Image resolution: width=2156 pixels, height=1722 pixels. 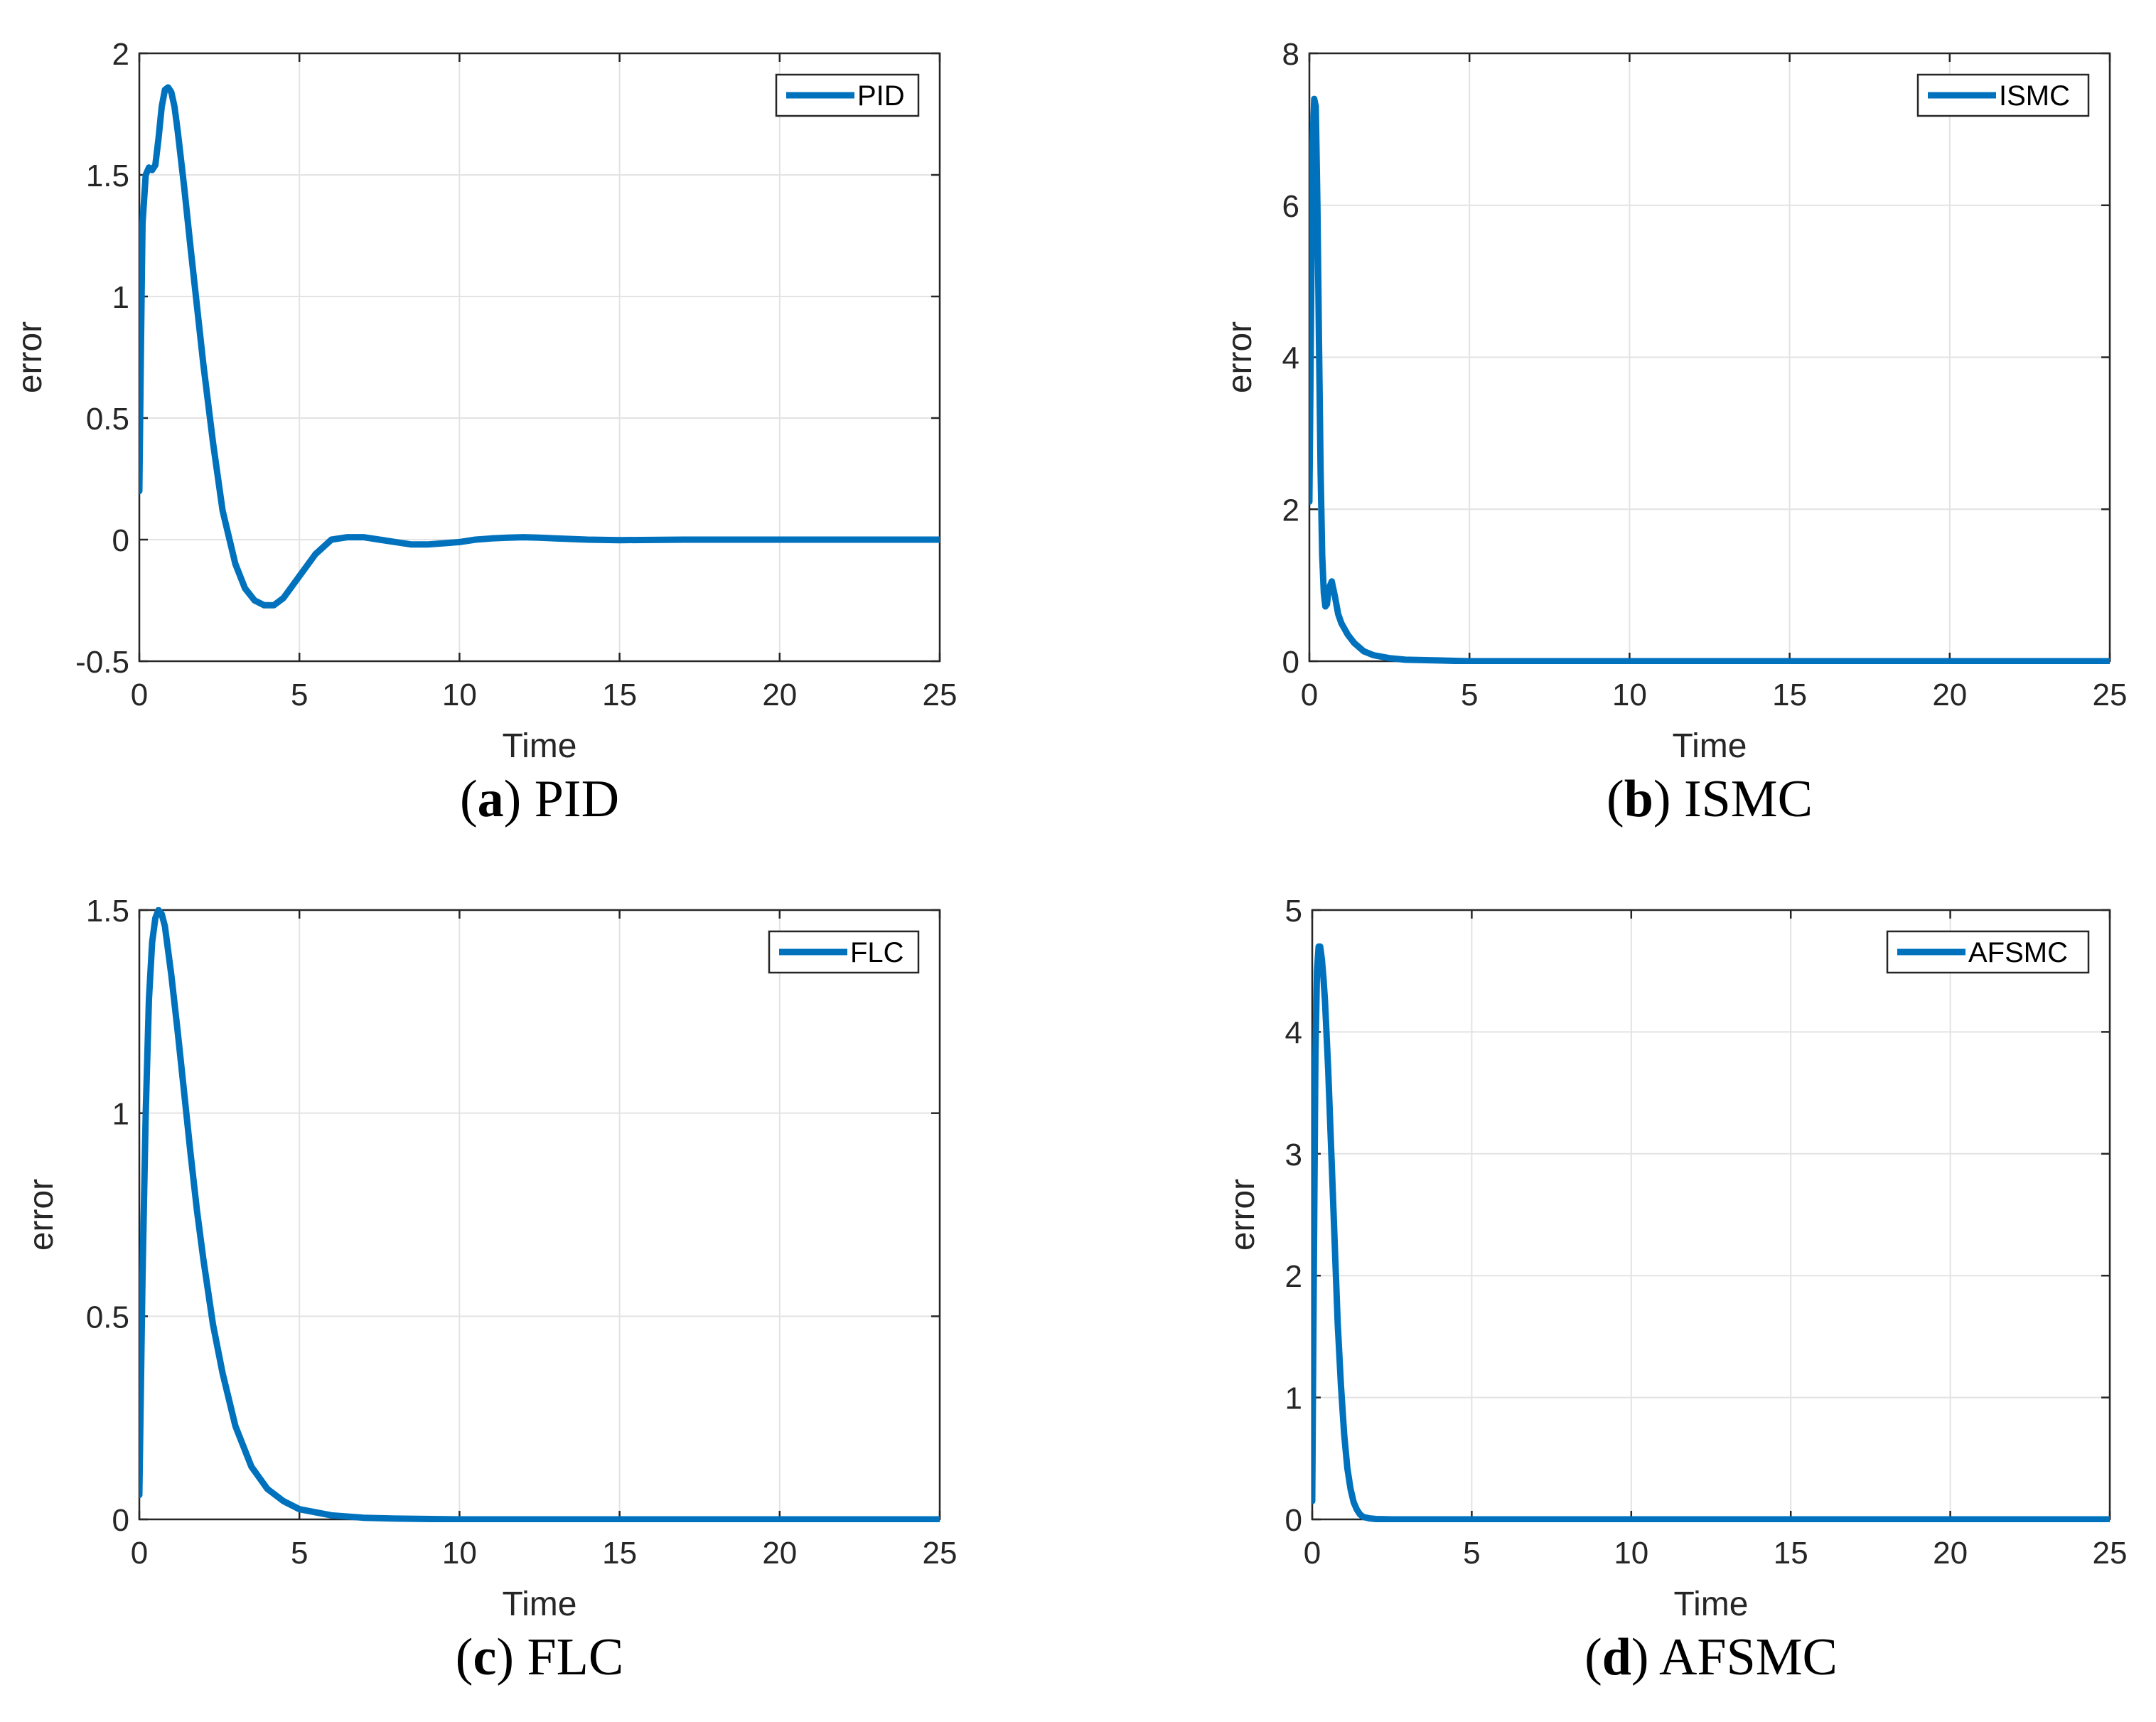 I want to click on caption-letter: b, so click(x=1638, y=799).